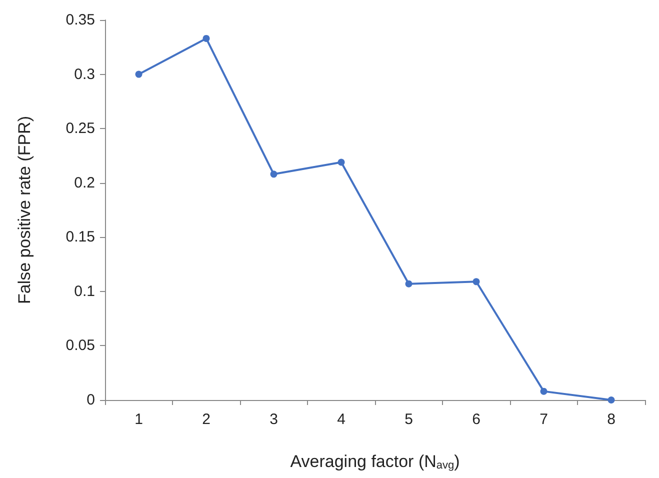  What do you see at coordinates (90, 400) in the screenshot?
I see `y-tick-label: 0` at bounding box center [90, 400].